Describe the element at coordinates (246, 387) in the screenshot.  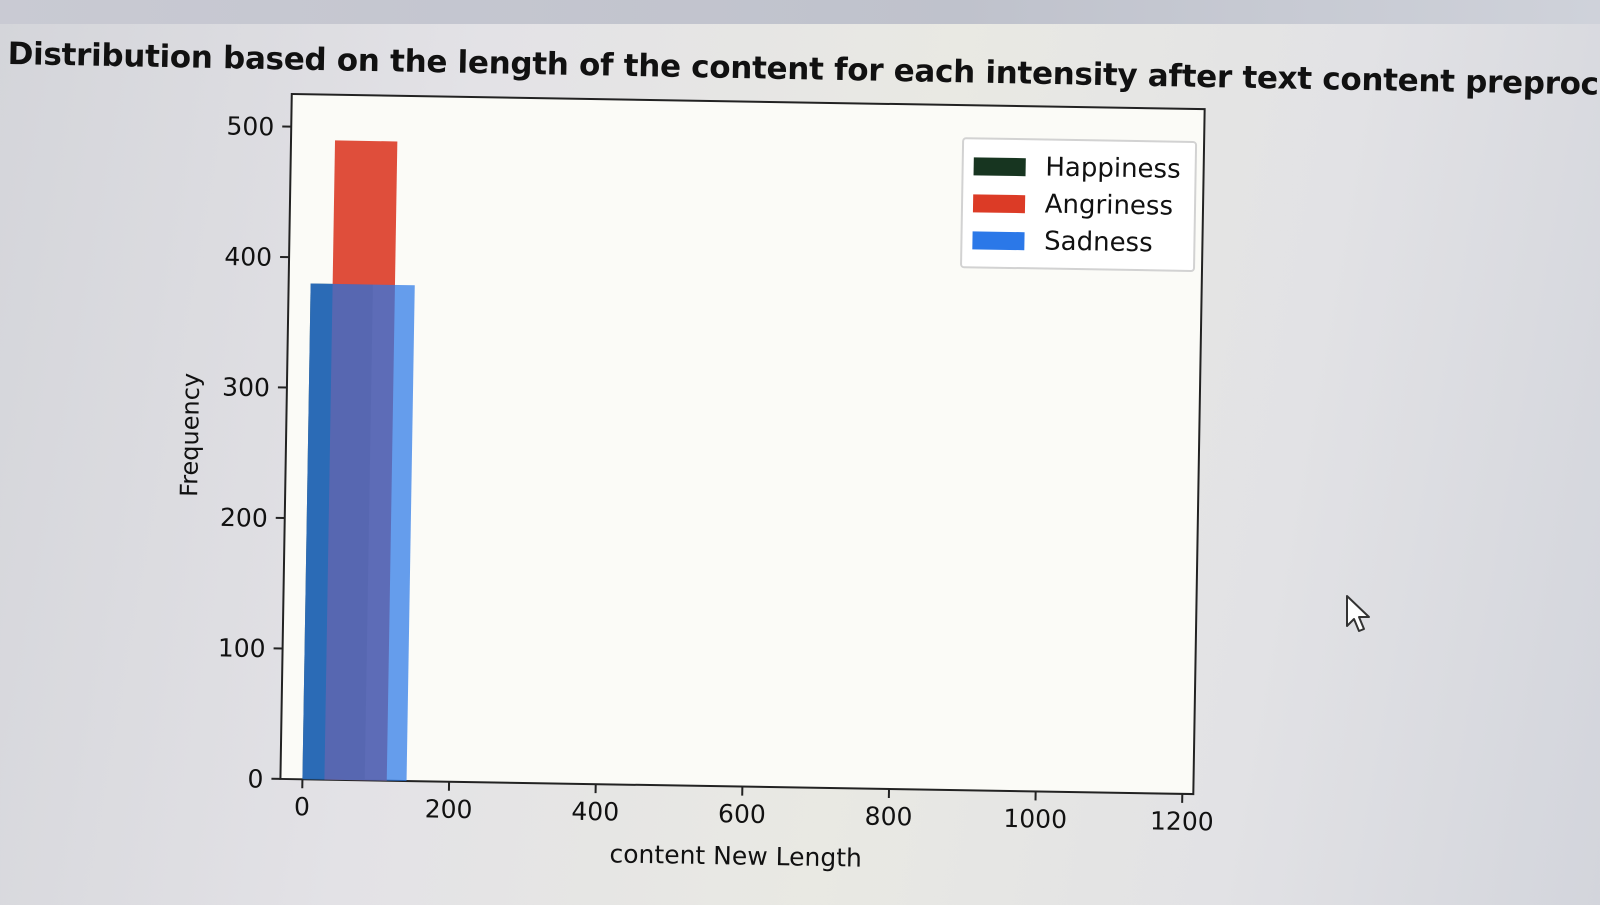
I see `y-tick-label: 300` at that location.